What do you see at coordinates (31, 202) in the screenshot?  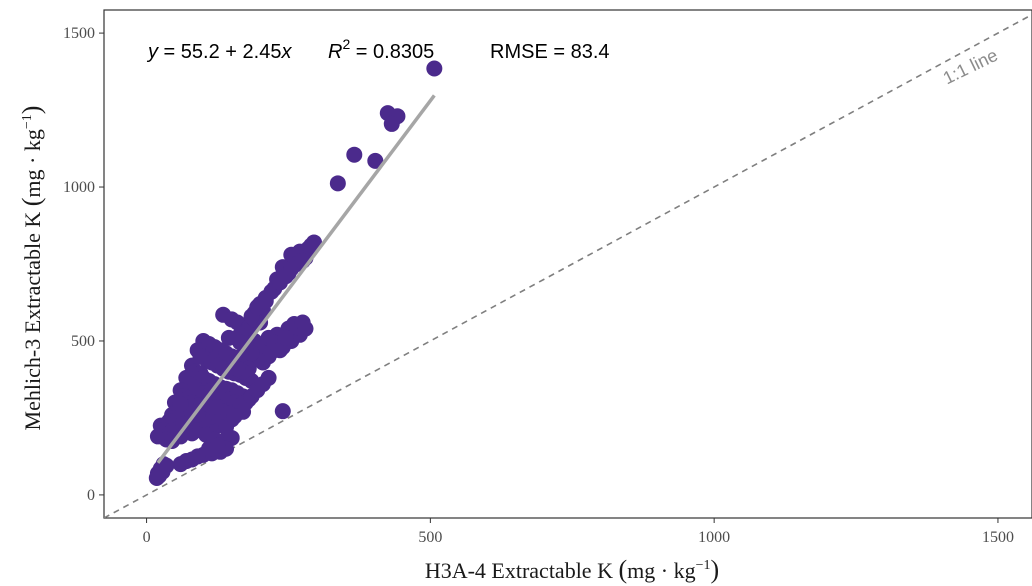 I see `y-unit-open-paren: (` at bounding box center [31, 202].